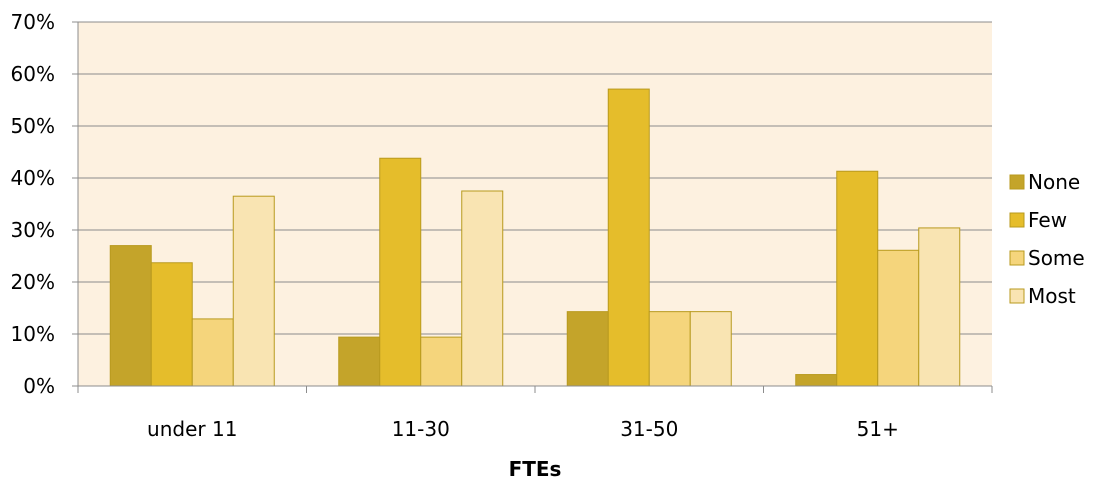  What do you see at coordinates (33, 282) in the screenshot?
I see `y-tick-label: 20%` at bounding box center [33, 282].